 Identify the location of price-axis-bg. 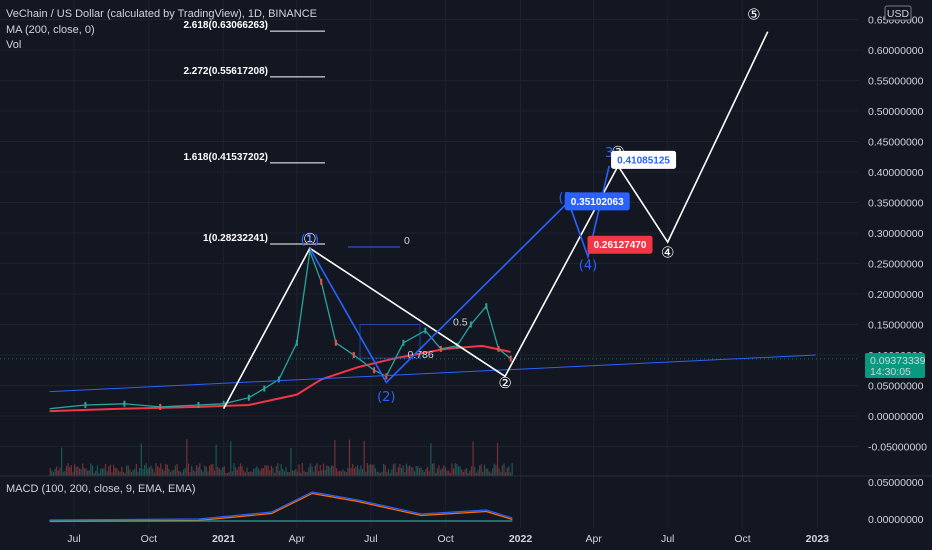
(895, 275).